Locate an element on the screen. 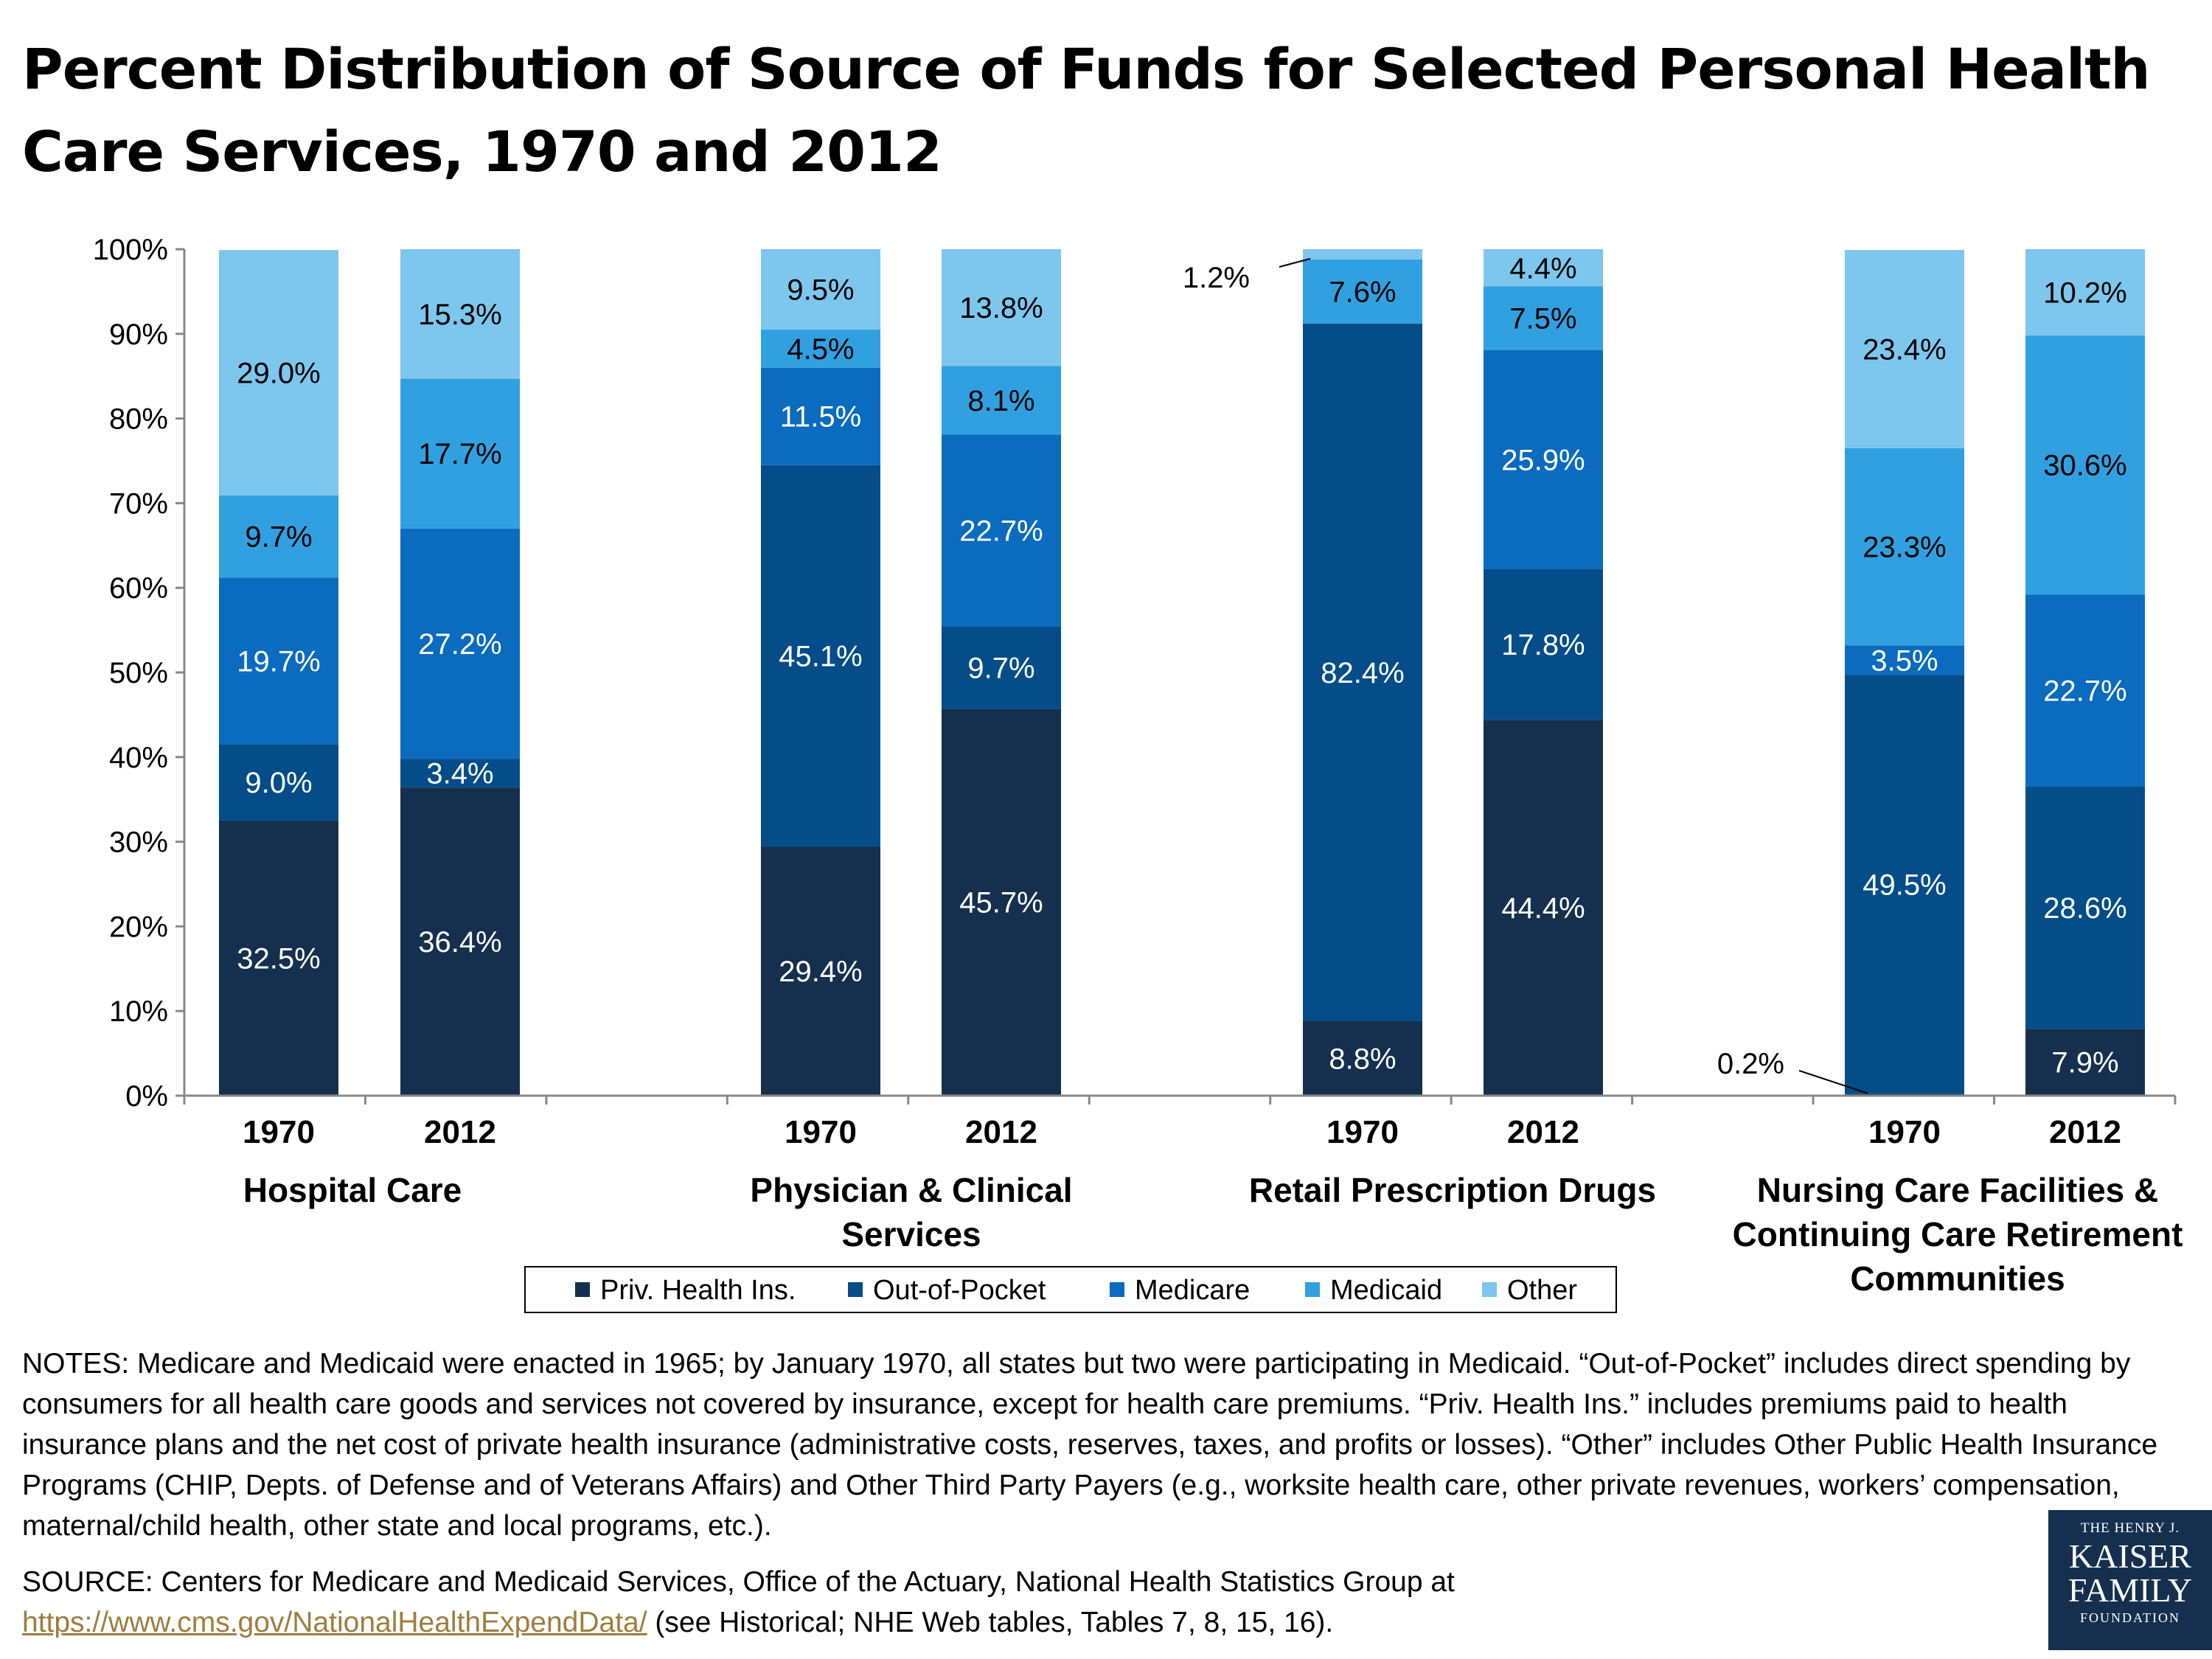 The height and width of the screenshot is (1659, 2212). data-label: 36.4% is located at coordinates (459, 942).